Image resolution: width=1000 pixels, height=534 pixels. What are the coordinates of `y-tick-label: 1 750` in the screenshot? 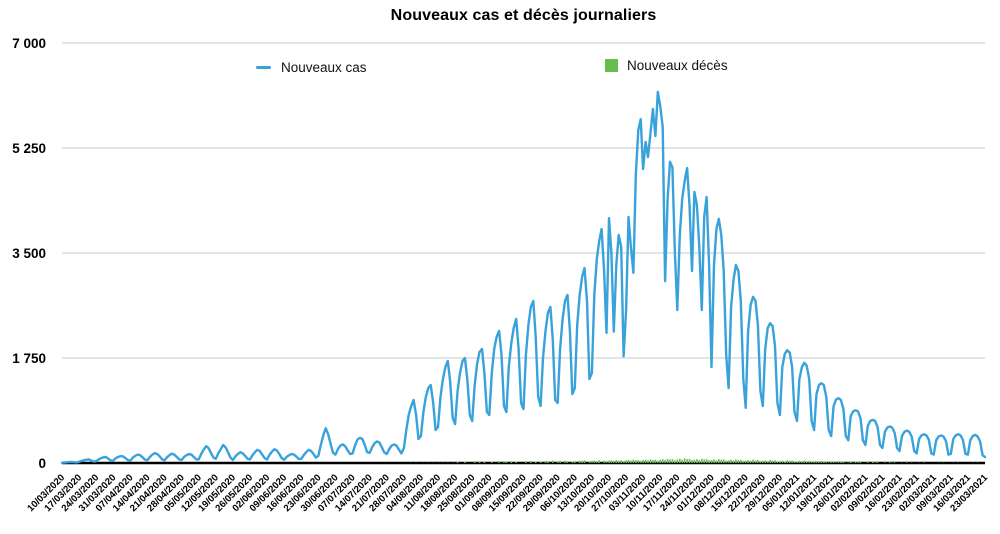 It's located at (29, 358).